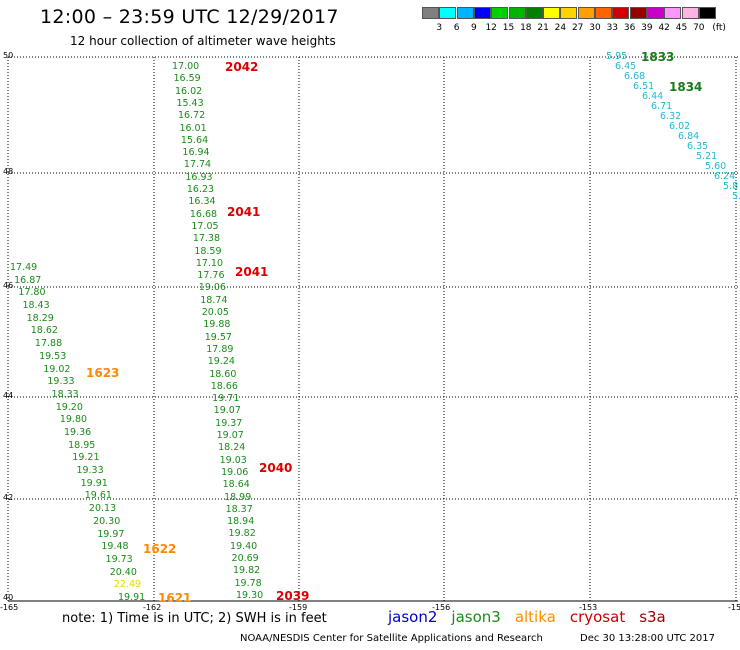 The width and height of the screenshot is (740, 650). I want to click on color-scale-label: 6, so click(456, 28).